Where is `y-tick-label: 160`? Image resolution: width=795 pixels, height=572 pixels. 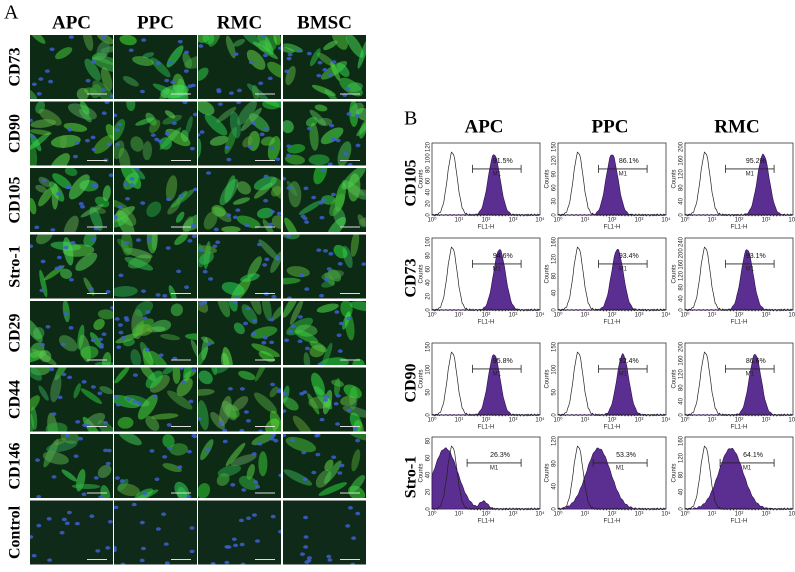 y-tick-label: 160 is located at coordinates (682, 264).